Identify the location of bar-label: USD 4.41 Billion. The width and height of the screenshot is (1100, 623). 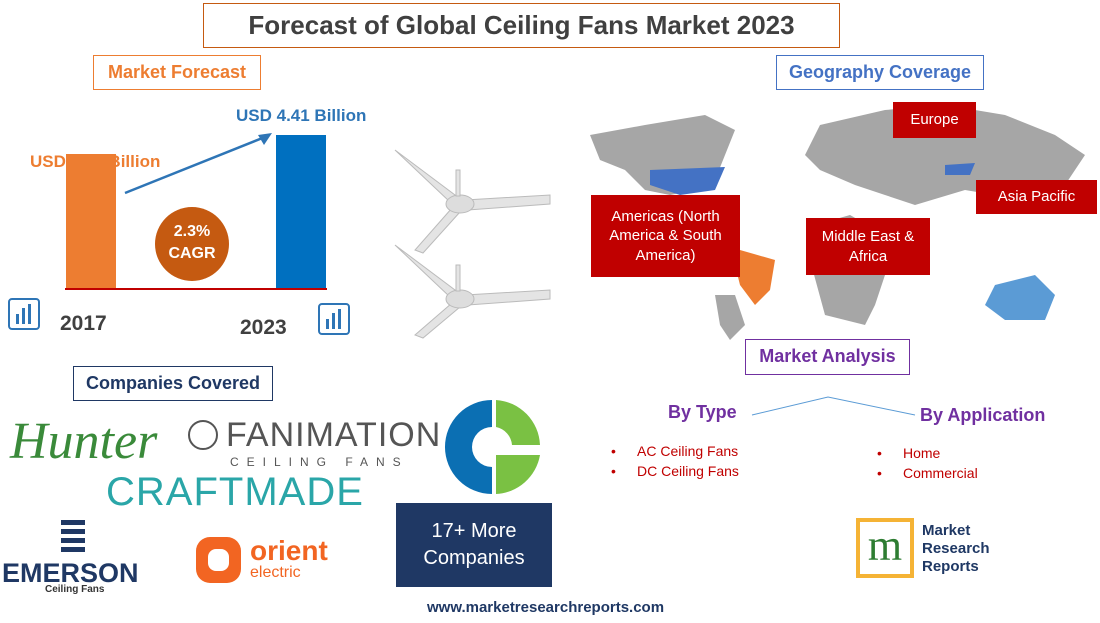
(301, 115).